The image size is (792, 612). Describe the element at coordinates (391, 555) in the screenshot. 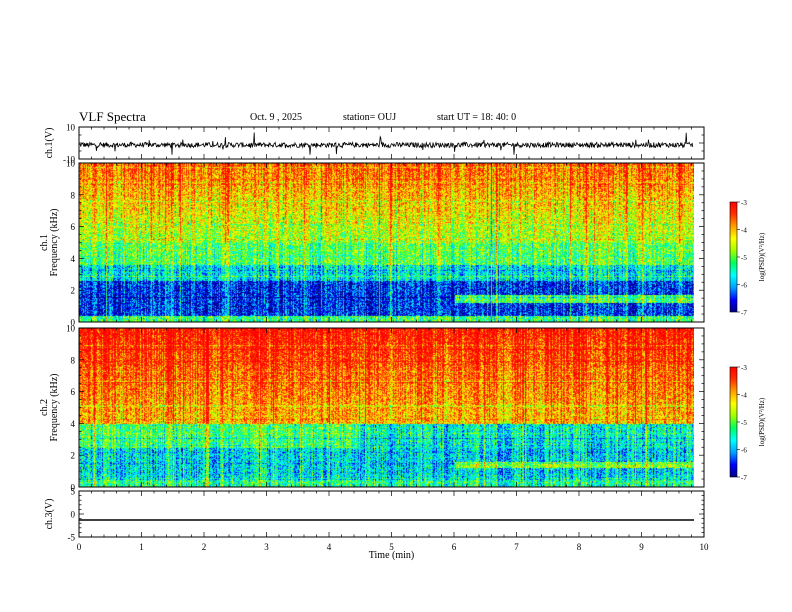

I see `x-axis-label: Time (min)` at that location.